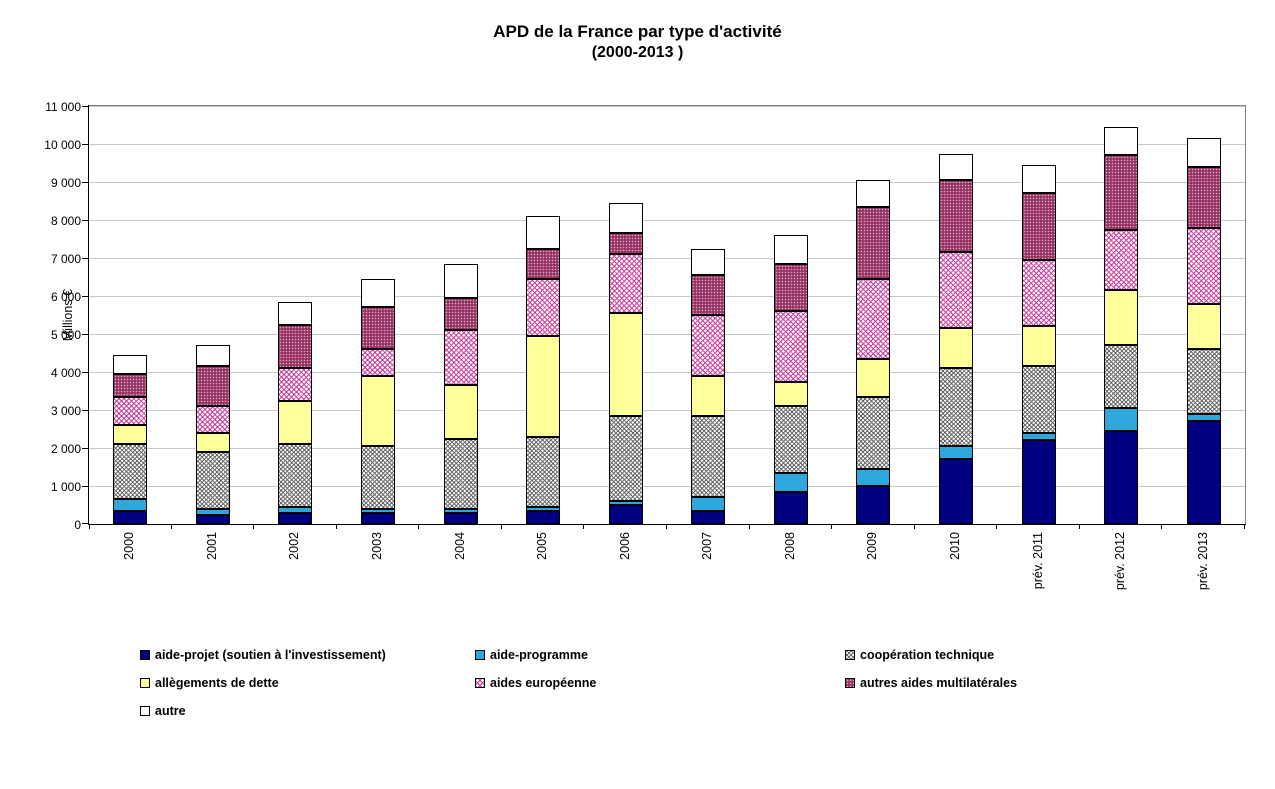  What do you see at coordinates (145, 711) in the screenshot?
I see `legend-marker-autre` at bounding box center [145, 711].